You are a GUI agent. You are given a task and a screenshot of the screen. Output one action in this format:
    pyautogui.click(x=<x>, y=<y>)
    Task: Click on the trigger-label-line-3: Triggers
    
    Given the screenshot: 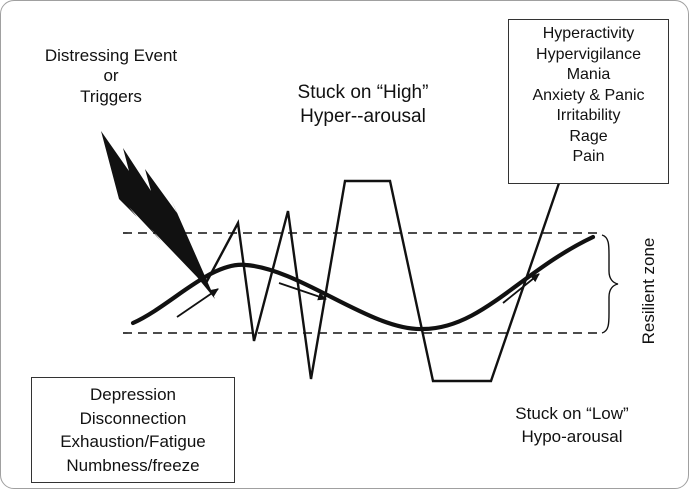 What is the action you would take?
    pyautogui.click(x=111, y=96)
    